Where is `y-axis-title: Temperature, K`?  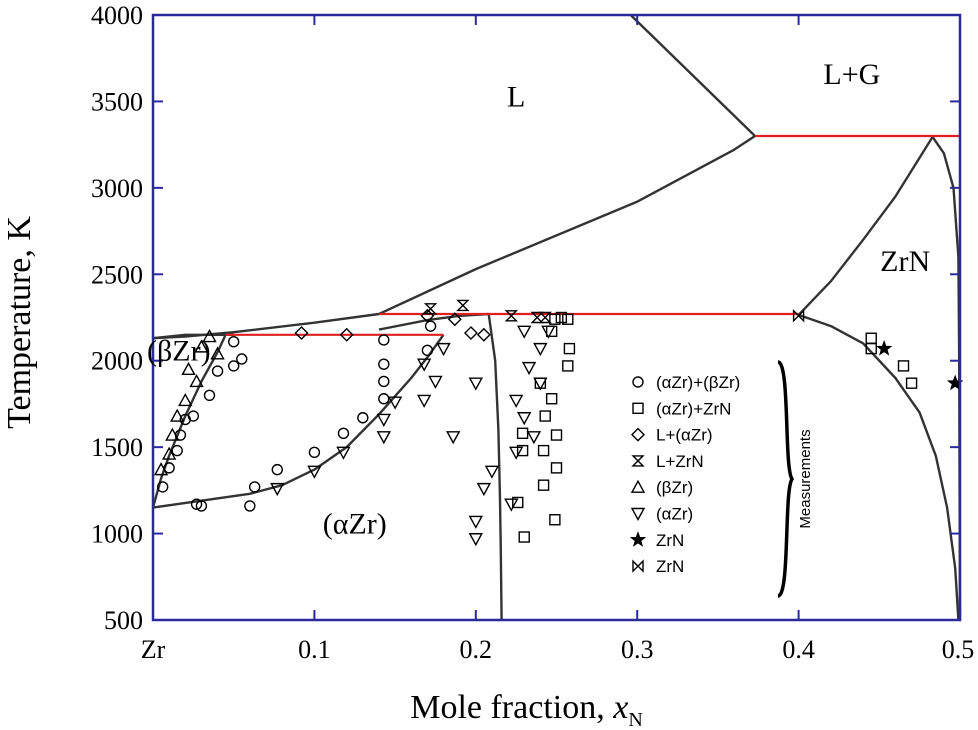
y-axis-title: Temperature, K is located at coordinates (19, 322).